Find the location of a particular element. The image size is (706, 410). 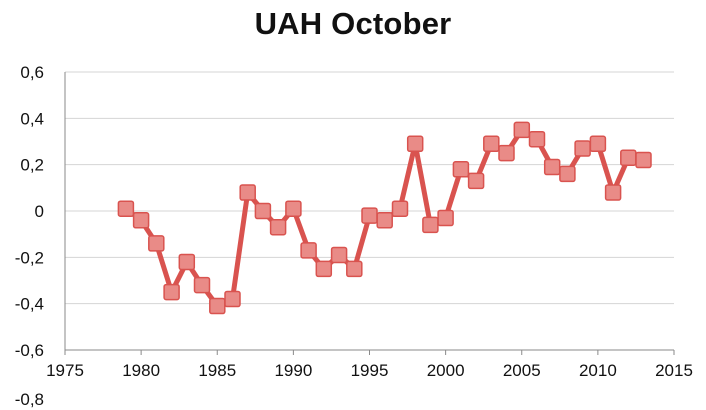

y-tick-label: 0,2 is located at coordinates (32, 165).